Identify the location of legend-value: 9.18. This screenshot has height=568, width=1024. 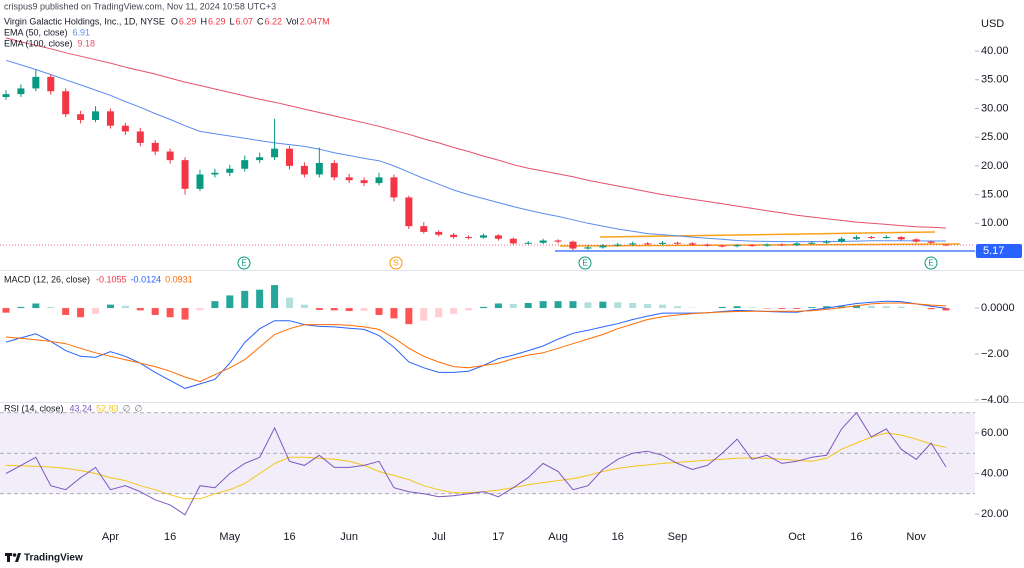
(87, 43).